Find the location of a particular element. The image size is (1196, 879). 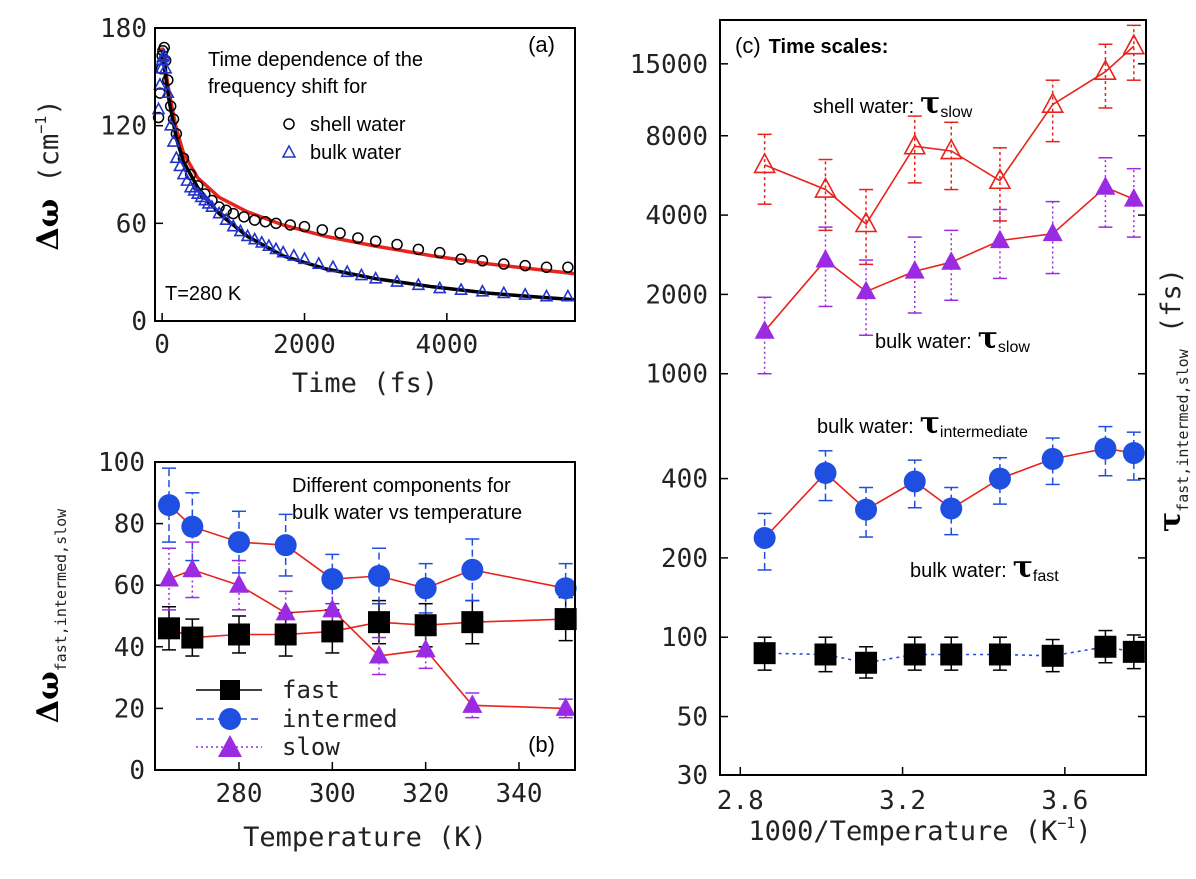

panel-c-y-tick-label: 30 is located at coordinates (692, 776).